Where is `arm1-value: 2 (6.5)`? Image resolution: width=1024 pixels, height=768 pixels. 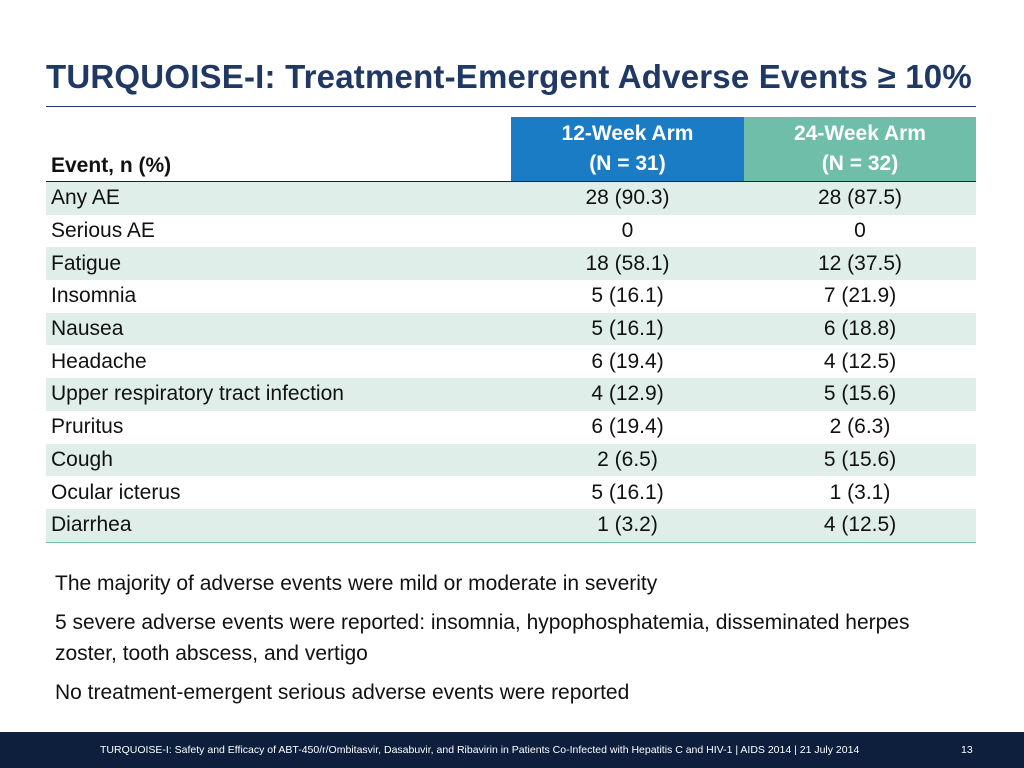 arm1-value: 2 (6.5) is located at coordinates (627, 460).